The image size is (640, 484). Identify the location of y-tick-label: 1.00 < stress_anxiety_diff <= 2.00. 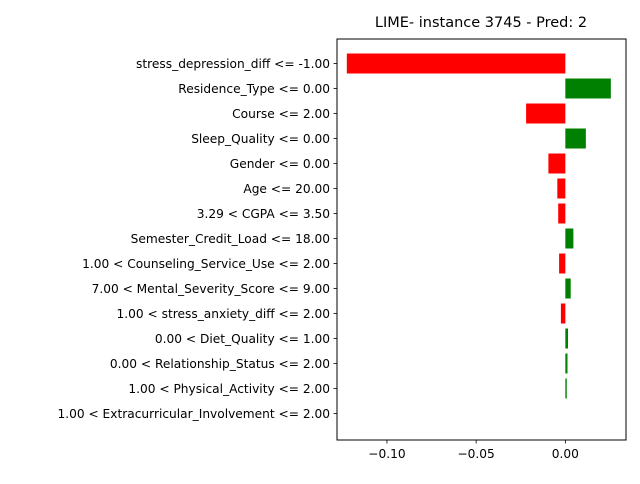
(223, 314).